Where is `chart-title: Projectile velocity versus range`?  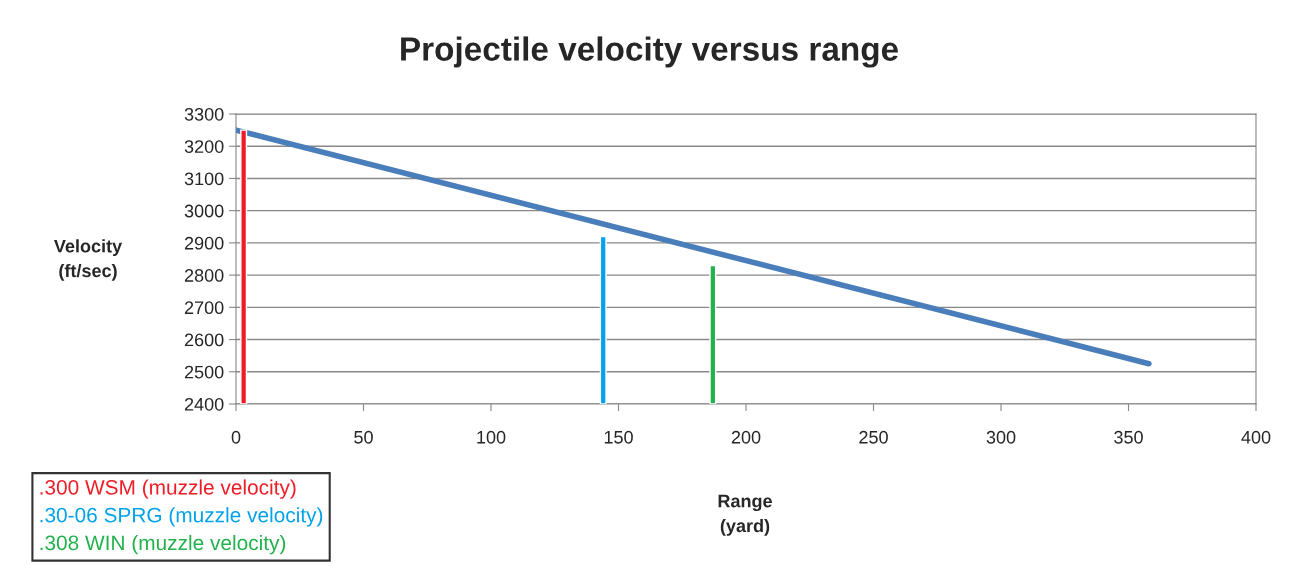
chart-title: Projectile velocity versus range is located at coordinates (649, 52).